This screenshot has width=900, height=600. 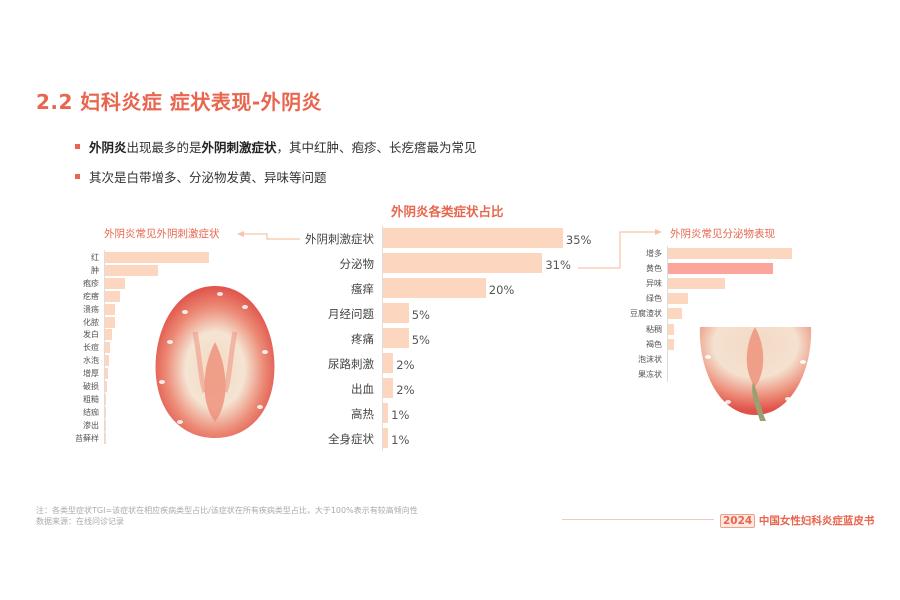 What do you see at coordinates (816, 521) in the screenshot?
I see `brand-text: 中国女性妇科炎症蓝皮书` at bounding box center [816, 521].